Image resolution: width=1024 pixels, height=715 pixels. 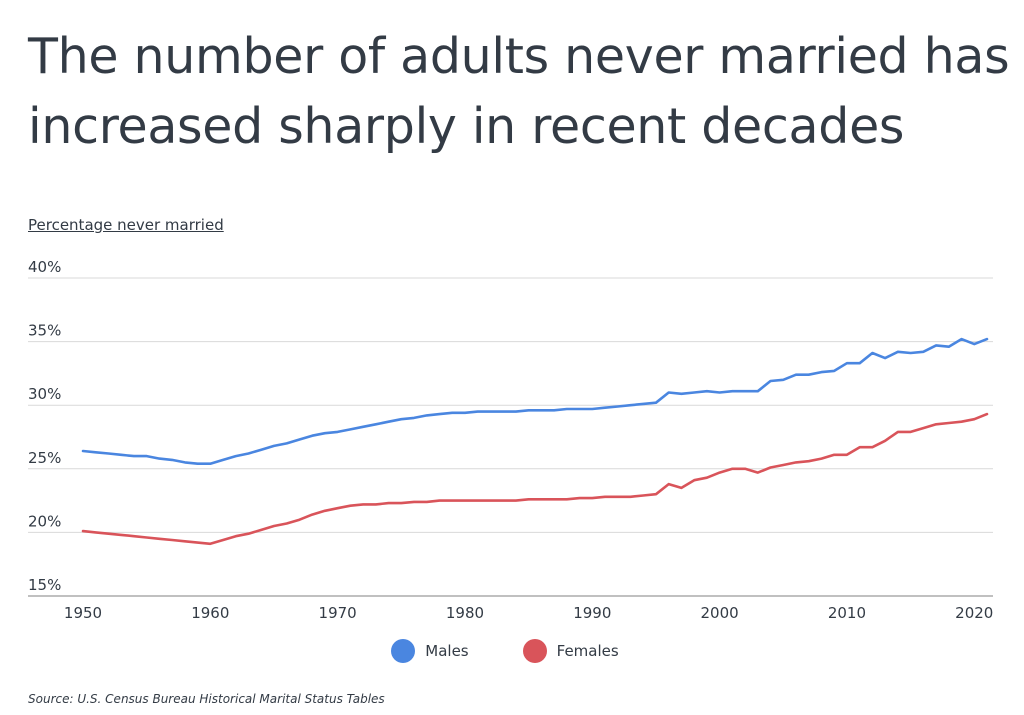 What do you see at coordinates (338, 613) in the screenshot?
I see `x-tick-label: 1970` at bounding box center [338, 613].